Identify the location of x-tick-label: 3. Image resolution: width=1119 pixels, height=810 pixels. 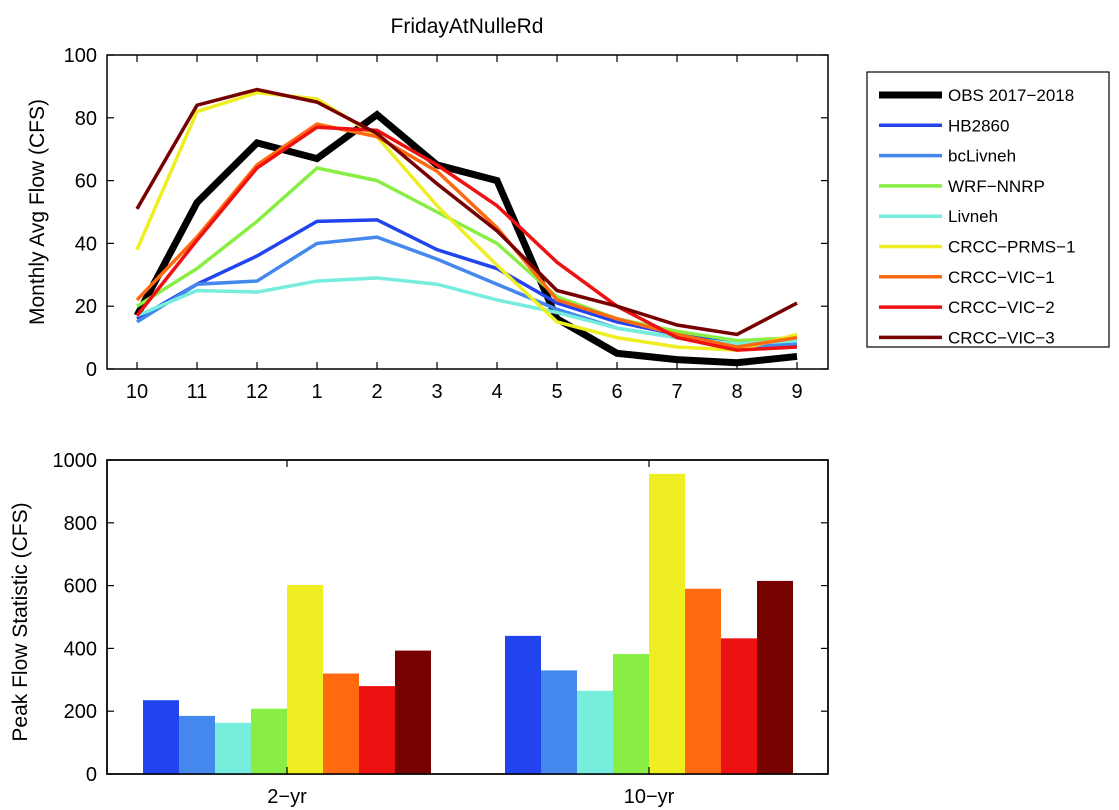
(436, 392).